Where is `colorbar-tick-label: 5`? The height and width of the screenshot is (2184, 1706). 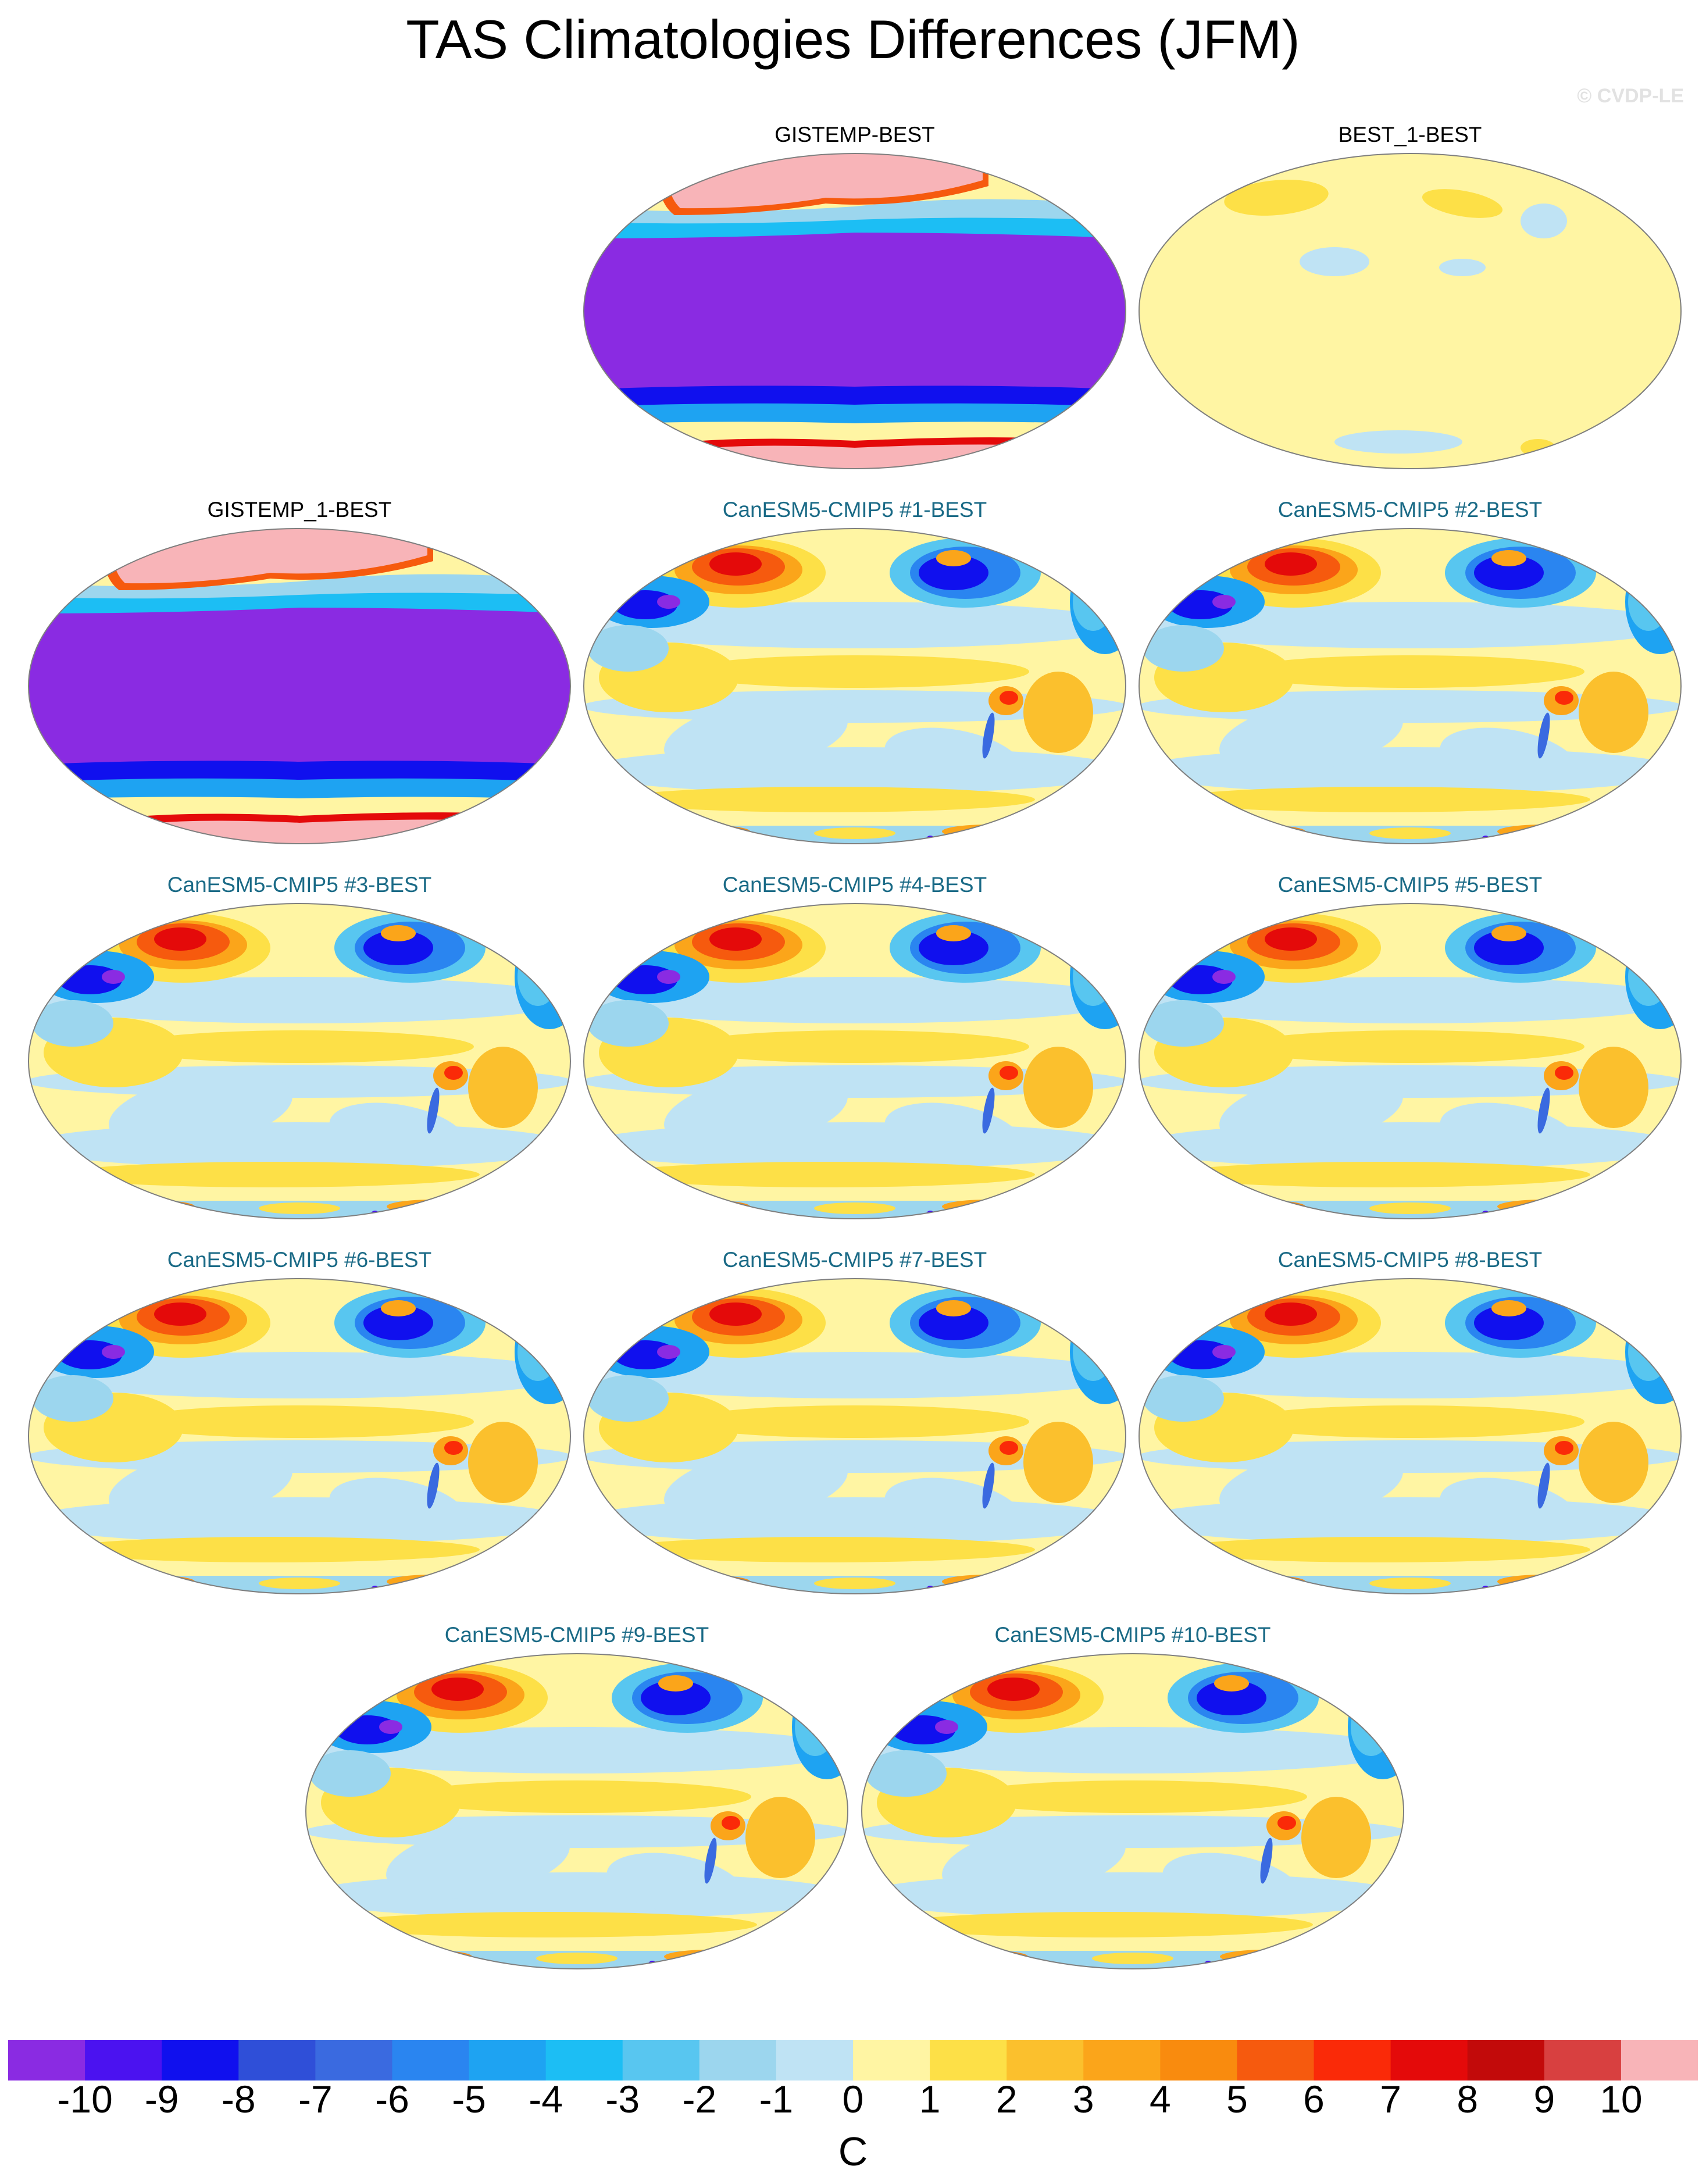 colorbar-tick-label: 5 is located at coordinates (1237, 2099).